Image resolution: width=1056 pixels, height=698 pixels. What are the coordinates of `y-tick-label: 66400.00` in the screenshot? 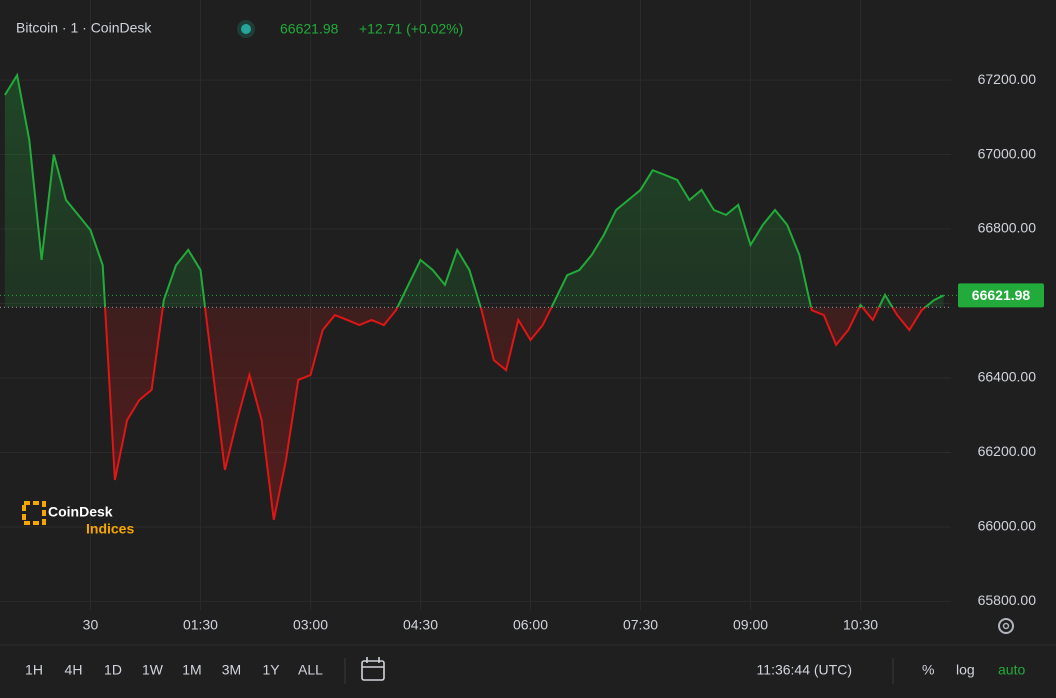 It's located at (1007, 377).